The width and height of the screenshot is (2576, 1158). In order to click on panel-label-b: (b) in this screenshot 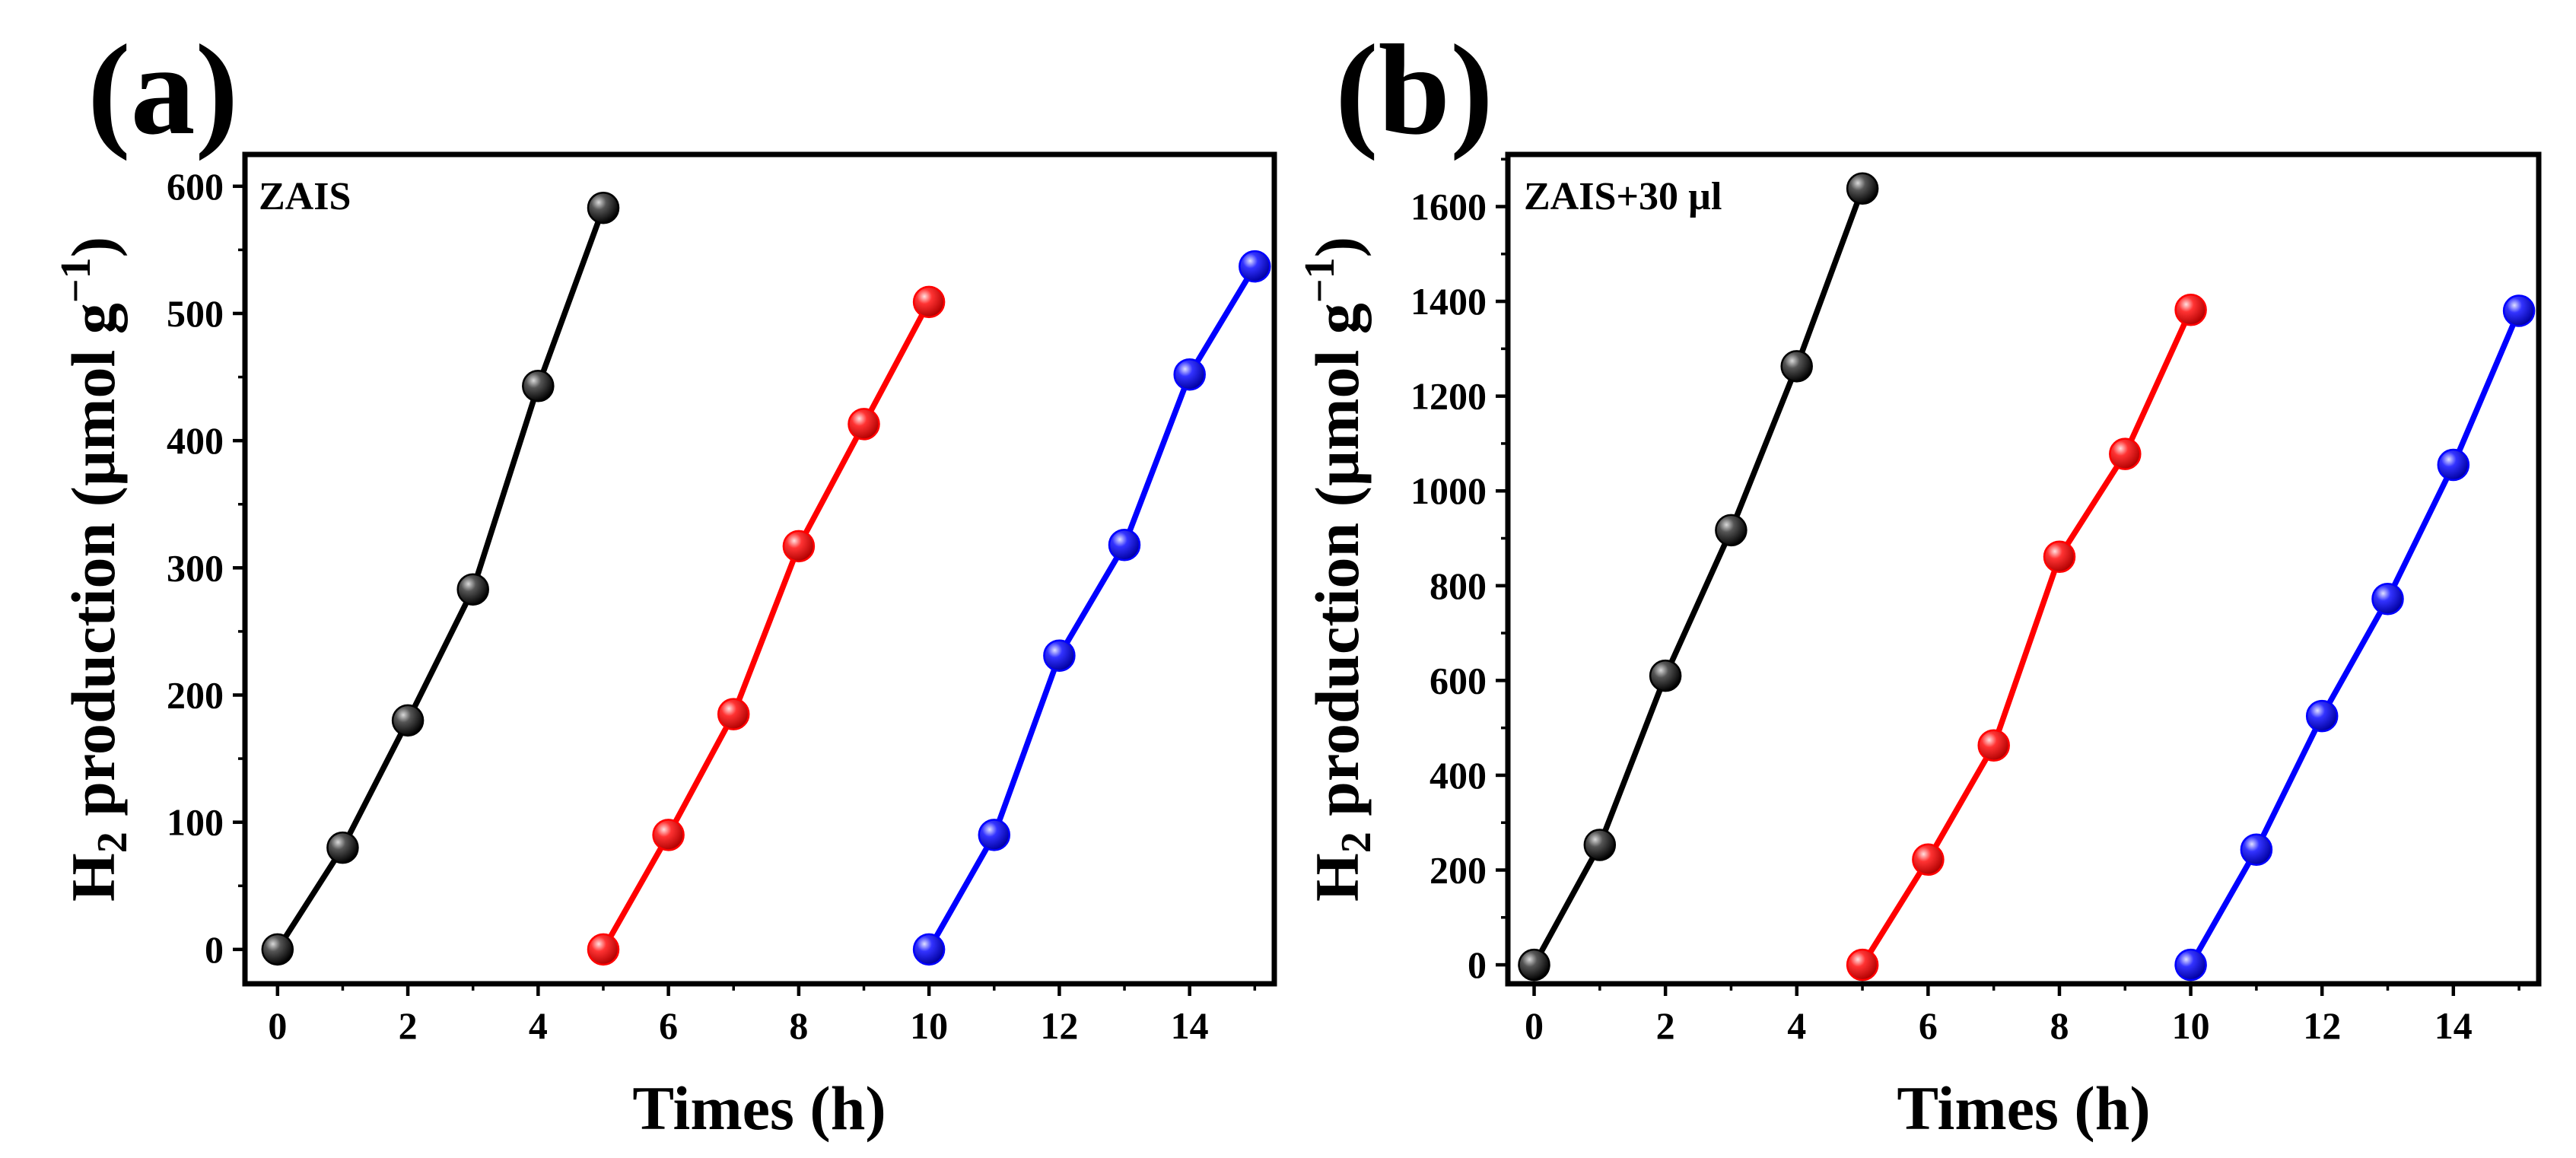, I will do `click(1414, 89)`.